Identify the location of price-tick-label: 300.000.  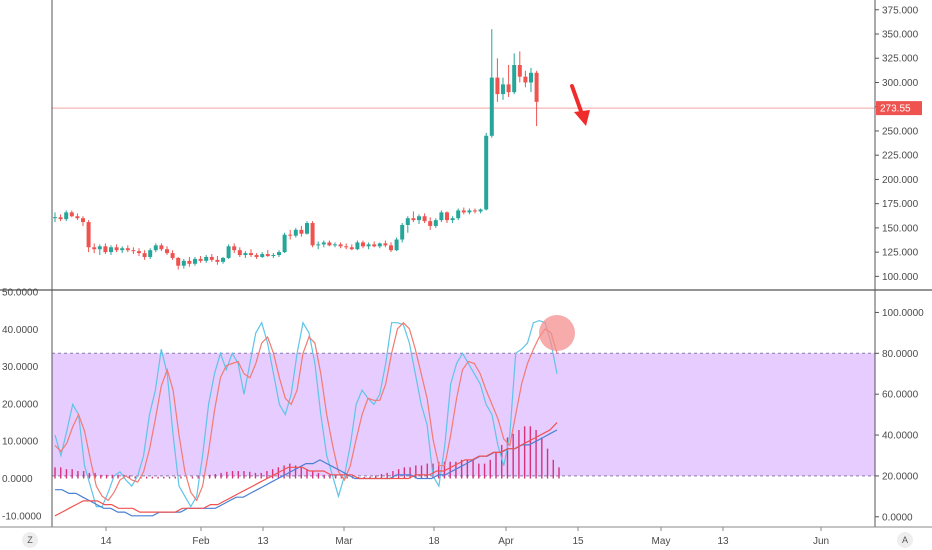
(900, 83).